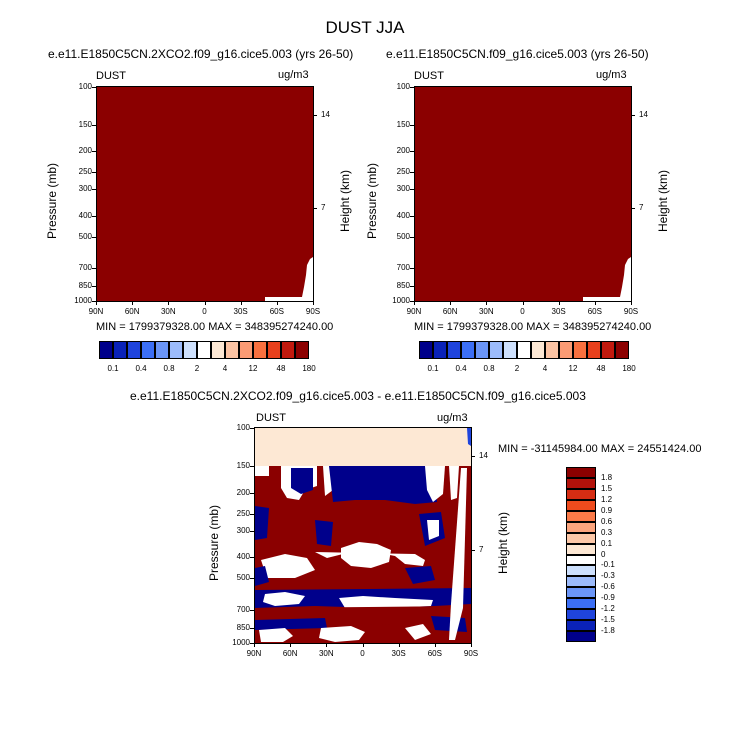 The height and width of the screenshot is (734, 730). Describe the element at coordinates (85, 267) in the screenshot. I see `panel1-ytick-label: 700` at that location.